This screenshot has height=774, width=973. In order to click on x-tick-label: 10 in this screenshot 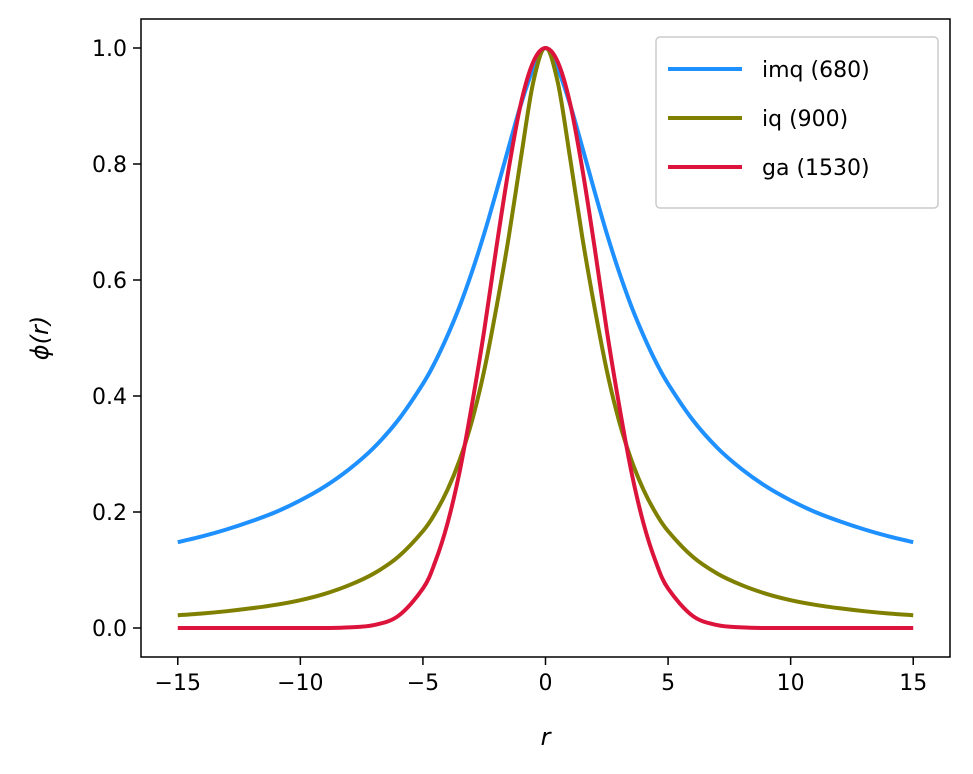, I will do `click(791, 683)`.